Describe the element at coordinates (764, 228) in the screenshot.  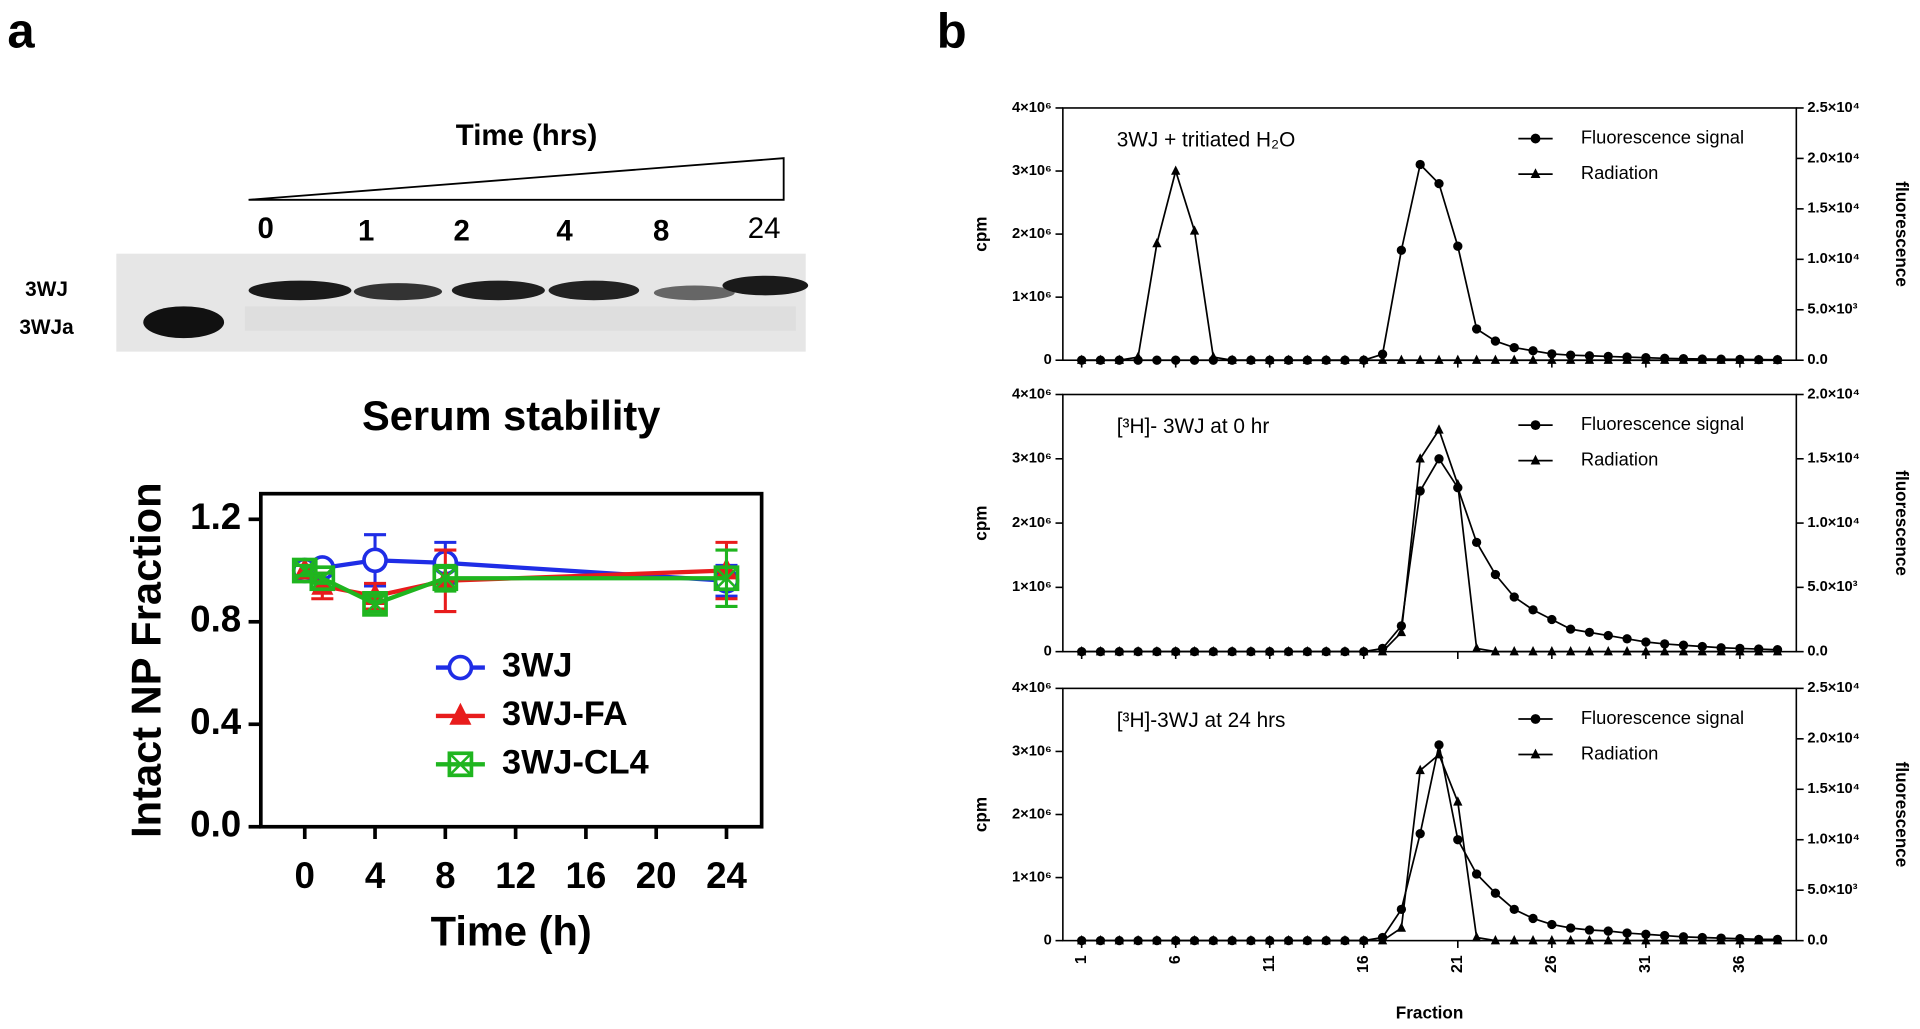
I see `lane-label: 24` at that location.